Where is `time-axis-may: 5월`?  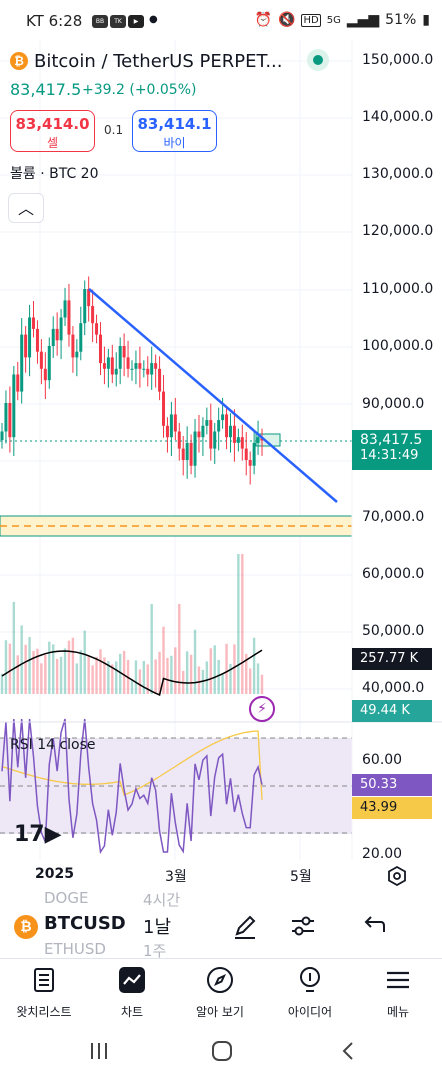 time-axis-may: 5월 is located at coordinates (301, 877).